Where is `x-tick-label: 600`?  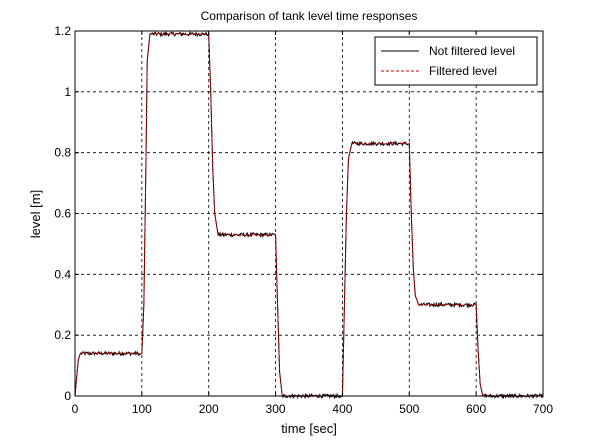 x-tick-label: 600 is located at coordinates (476, 409).